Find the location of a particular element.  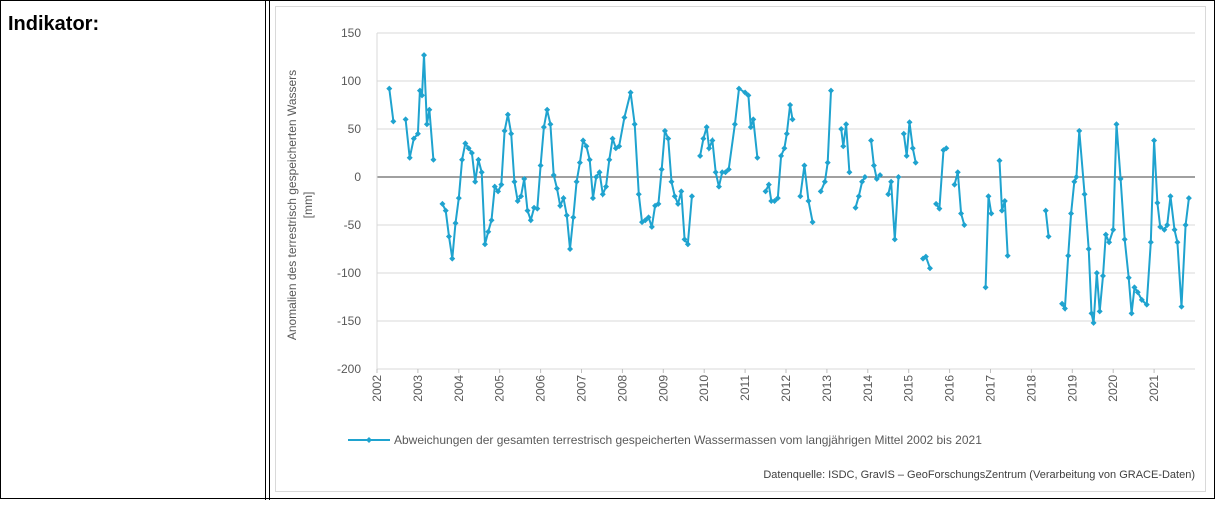

y-tick-label: 150 is located at coordinates (351, 33).